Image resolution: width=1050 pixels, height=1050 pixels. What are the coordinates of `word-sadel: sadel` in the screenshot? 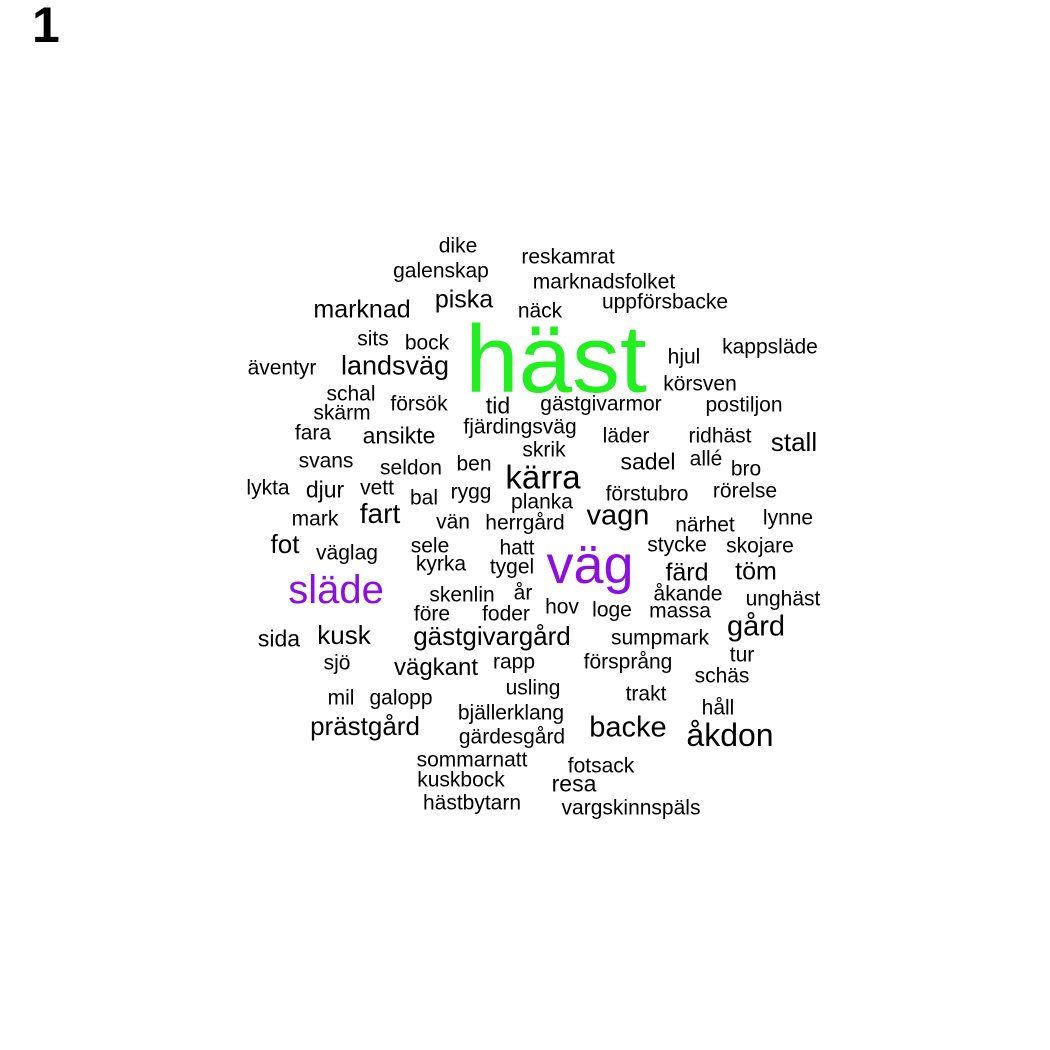 It's located at (648, 461).